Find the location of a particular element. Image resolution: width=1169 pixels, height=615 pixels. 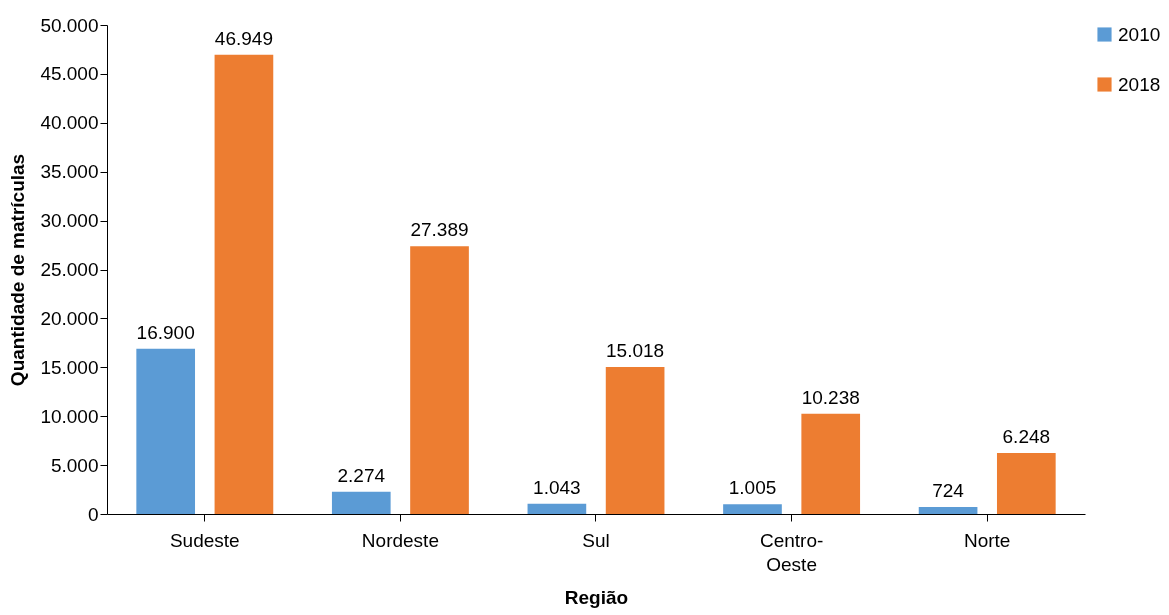

y-tick-label: 20.000 is located at coordinates (69, 318).